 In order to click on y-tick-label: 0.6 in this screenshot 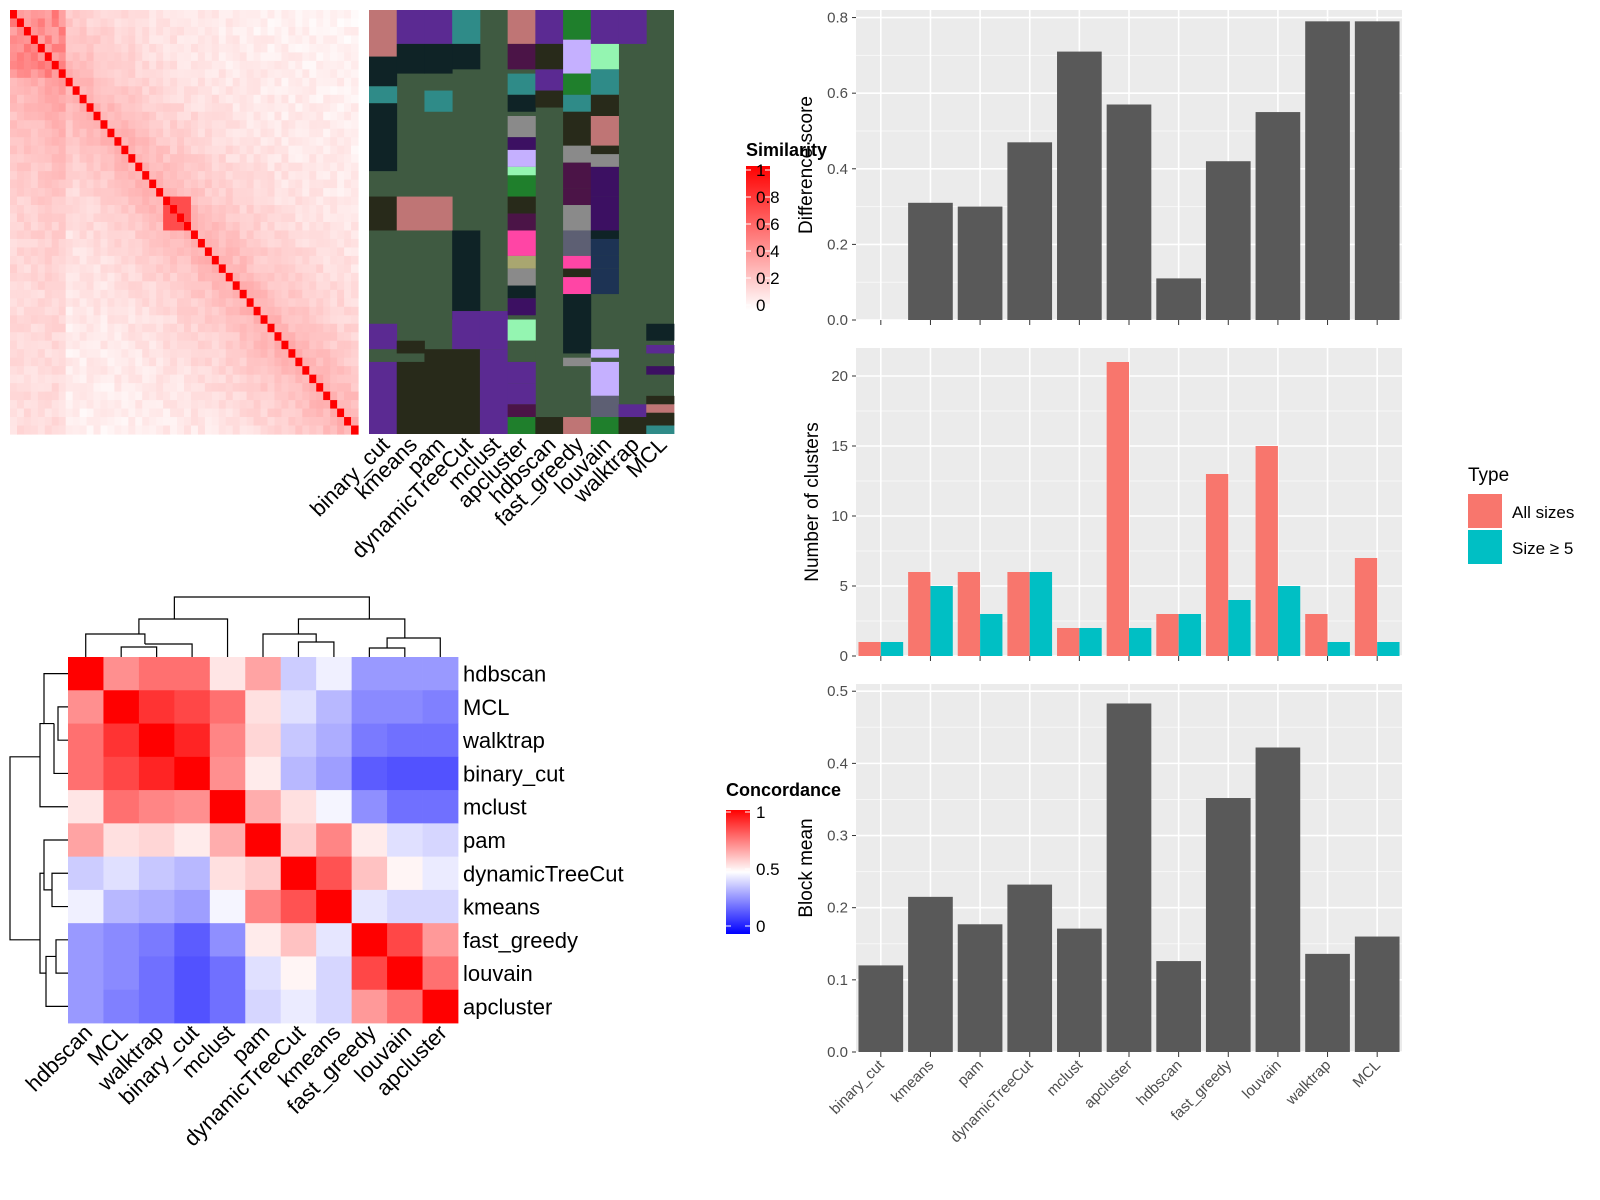, I will do `click(837, 93)`.